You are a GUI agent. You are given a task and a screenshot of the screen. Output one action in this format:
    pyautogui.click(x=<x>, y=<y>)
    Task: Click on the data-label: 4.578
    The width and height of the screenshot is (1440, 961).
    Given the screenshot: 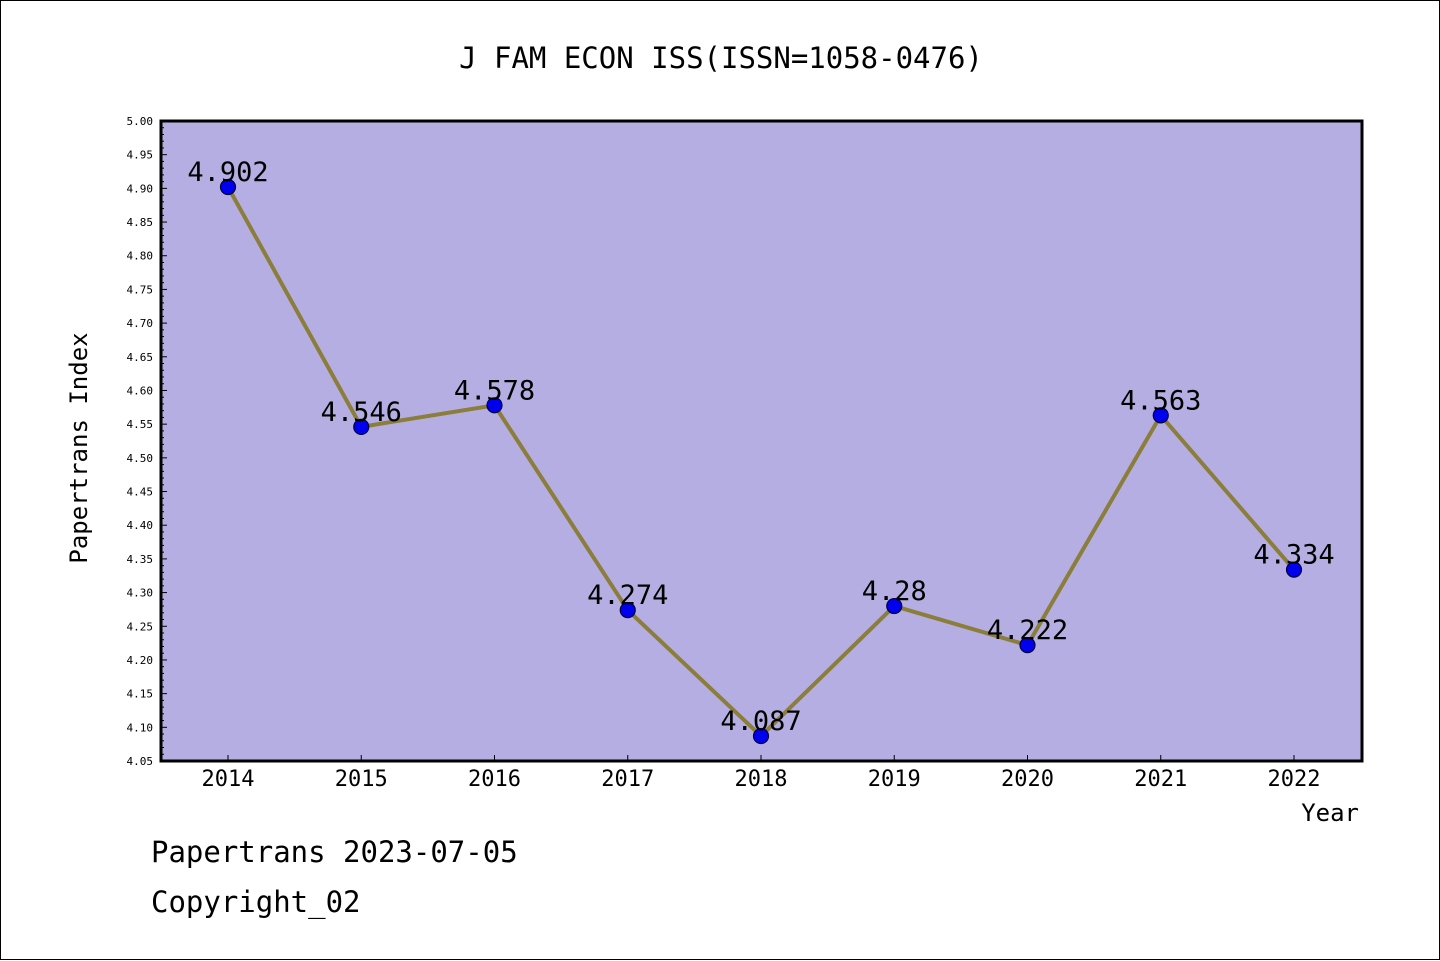 What is the action you would take?
    pyautogui.click(x=494, y=390)
    